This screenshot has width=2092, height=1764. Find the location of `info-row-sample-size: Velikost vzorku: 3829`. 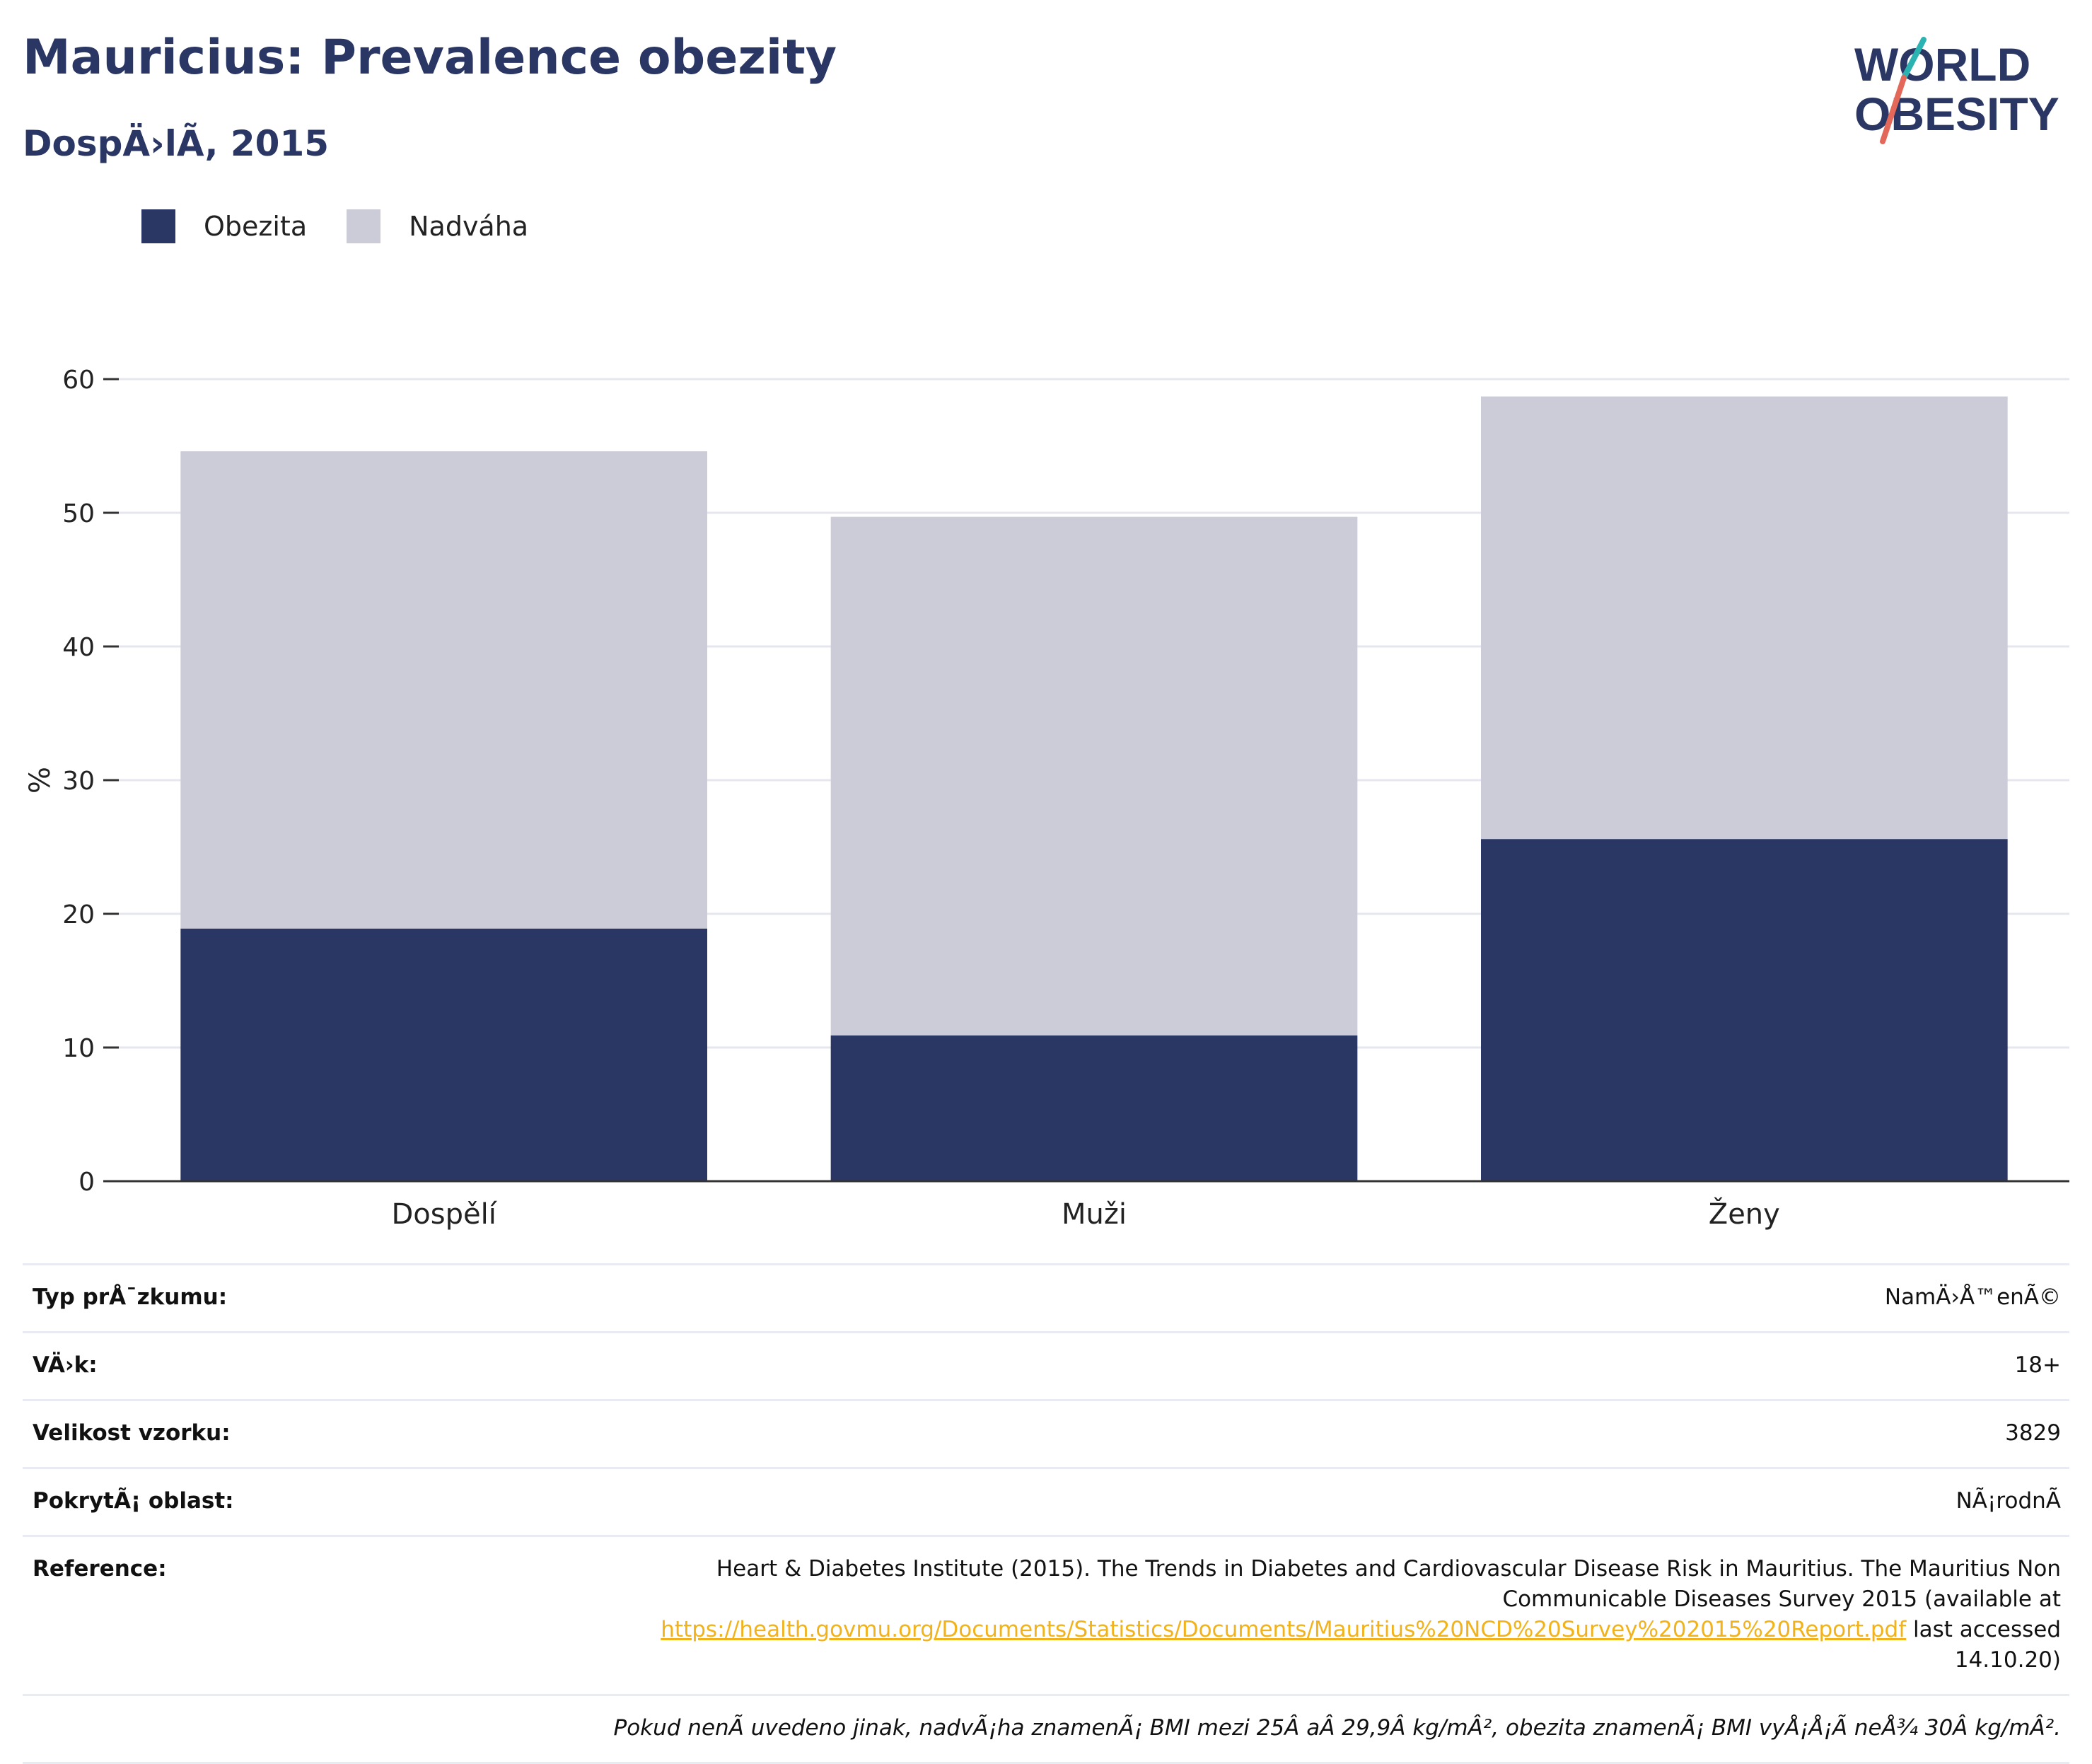

info-row-sample-size: Velikost vzorku: 3829 is located at coordinates (1046, 1433).